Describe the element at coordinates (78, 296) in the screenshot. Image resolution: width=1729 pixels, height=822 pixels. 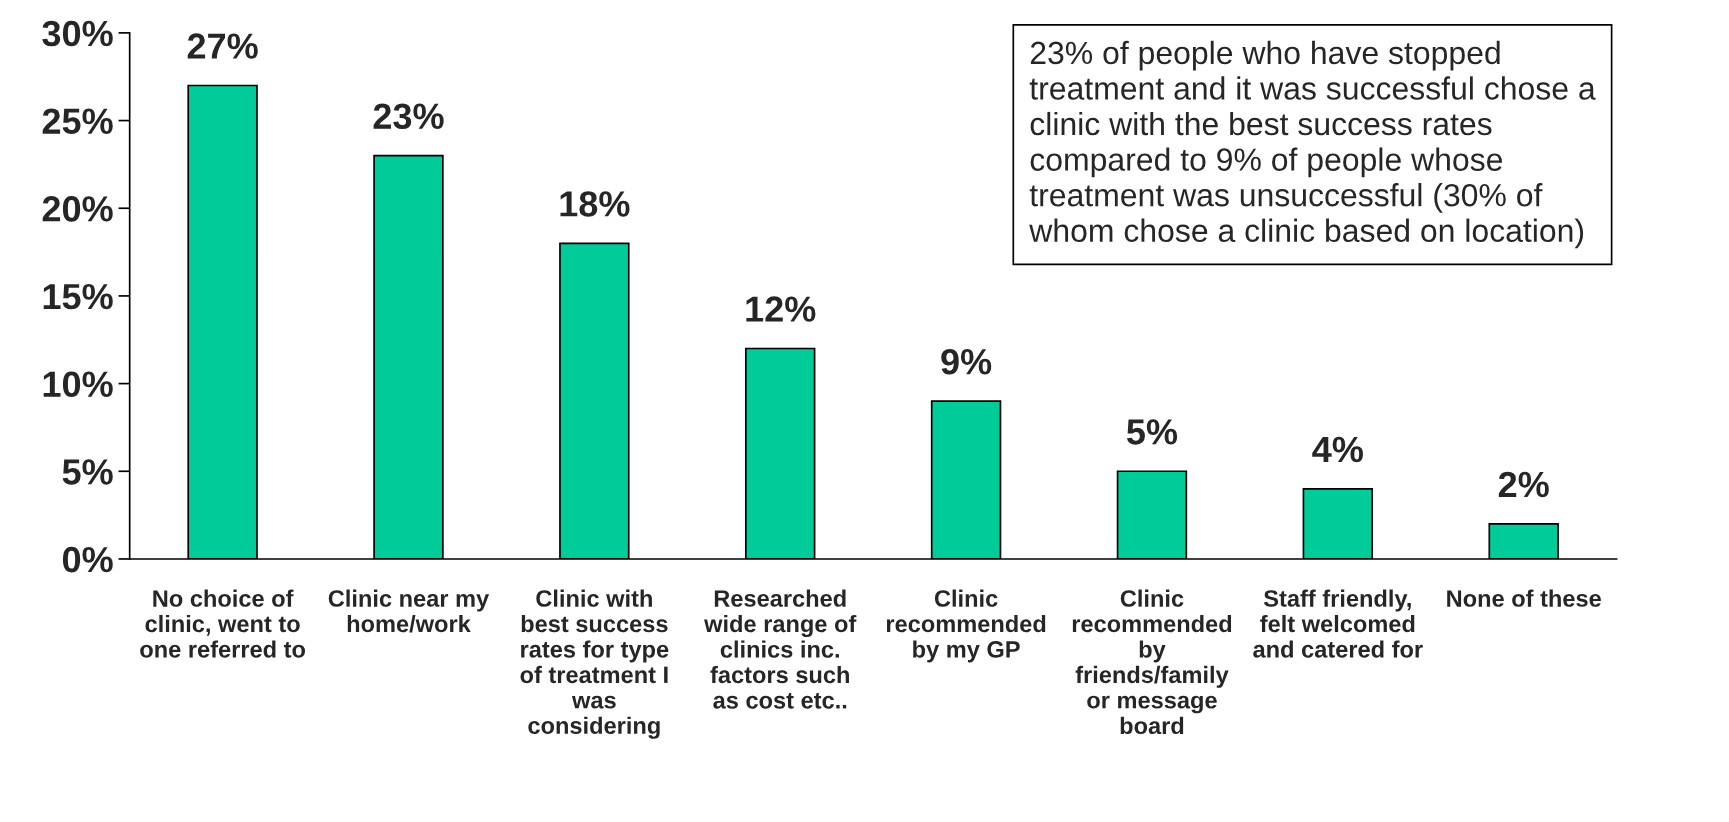
I see `y-tick-label: 15%` at that location.